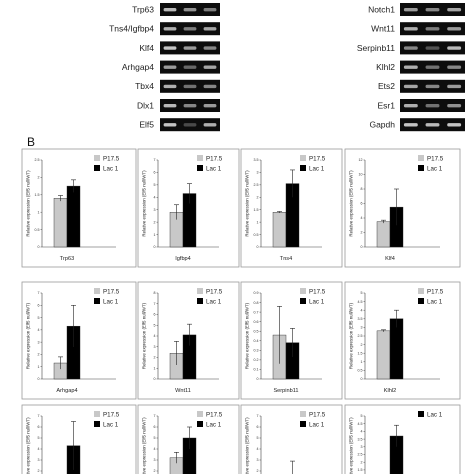  What do you see at coordinates (360, 319) in the screenshot?
I see `y-tick-label: 3.5` at bounding box center [360, 319].